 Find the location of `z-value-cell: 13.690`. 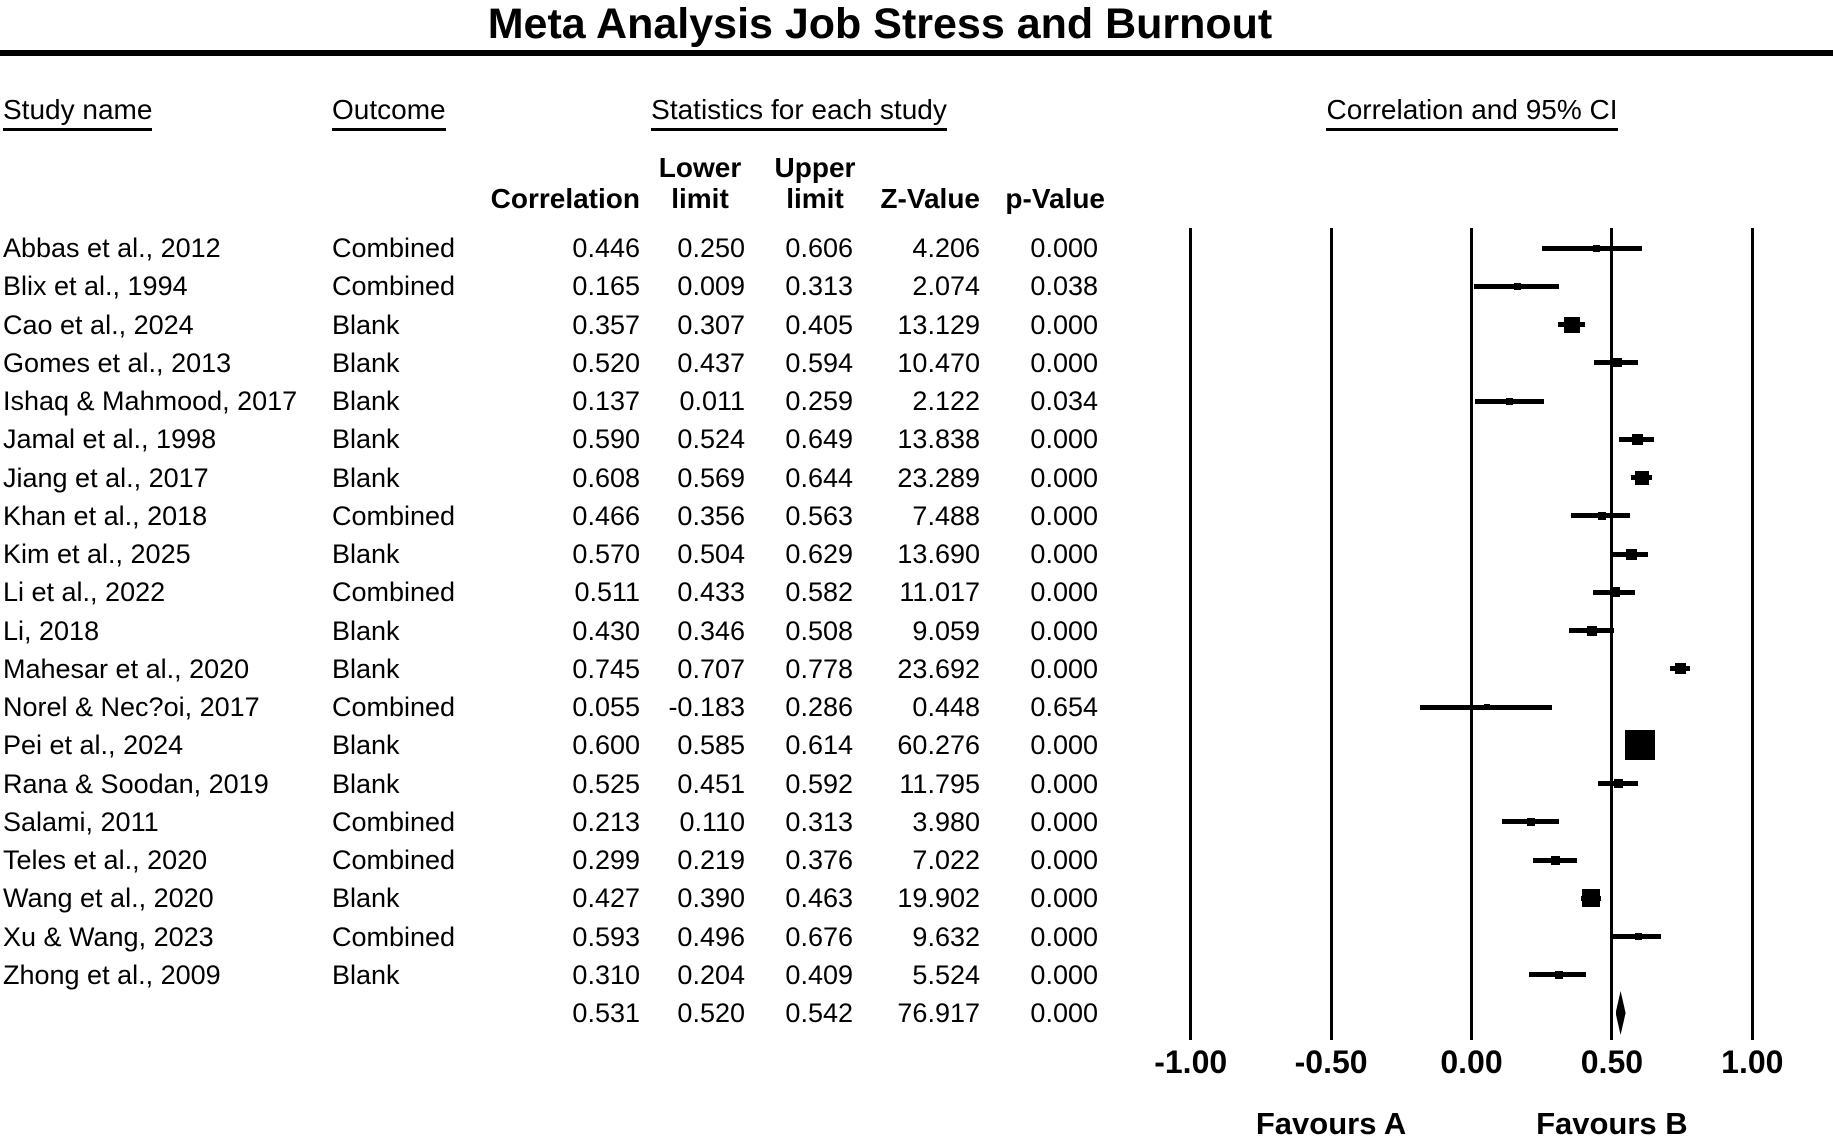

z-value-cell: 13.690 is located at coordinates (938, 554).